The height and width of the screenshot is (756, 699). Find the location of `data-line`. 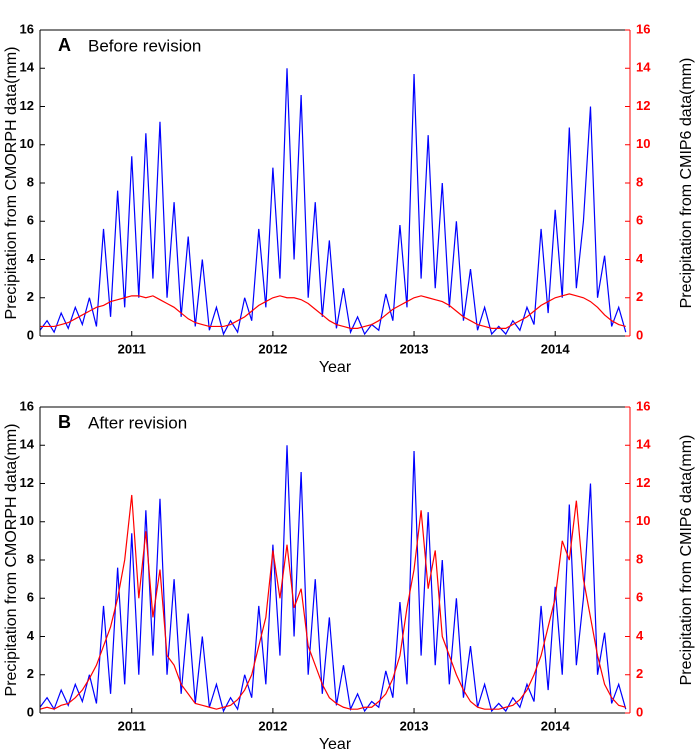

data-line is located at coordinates (333, 311).